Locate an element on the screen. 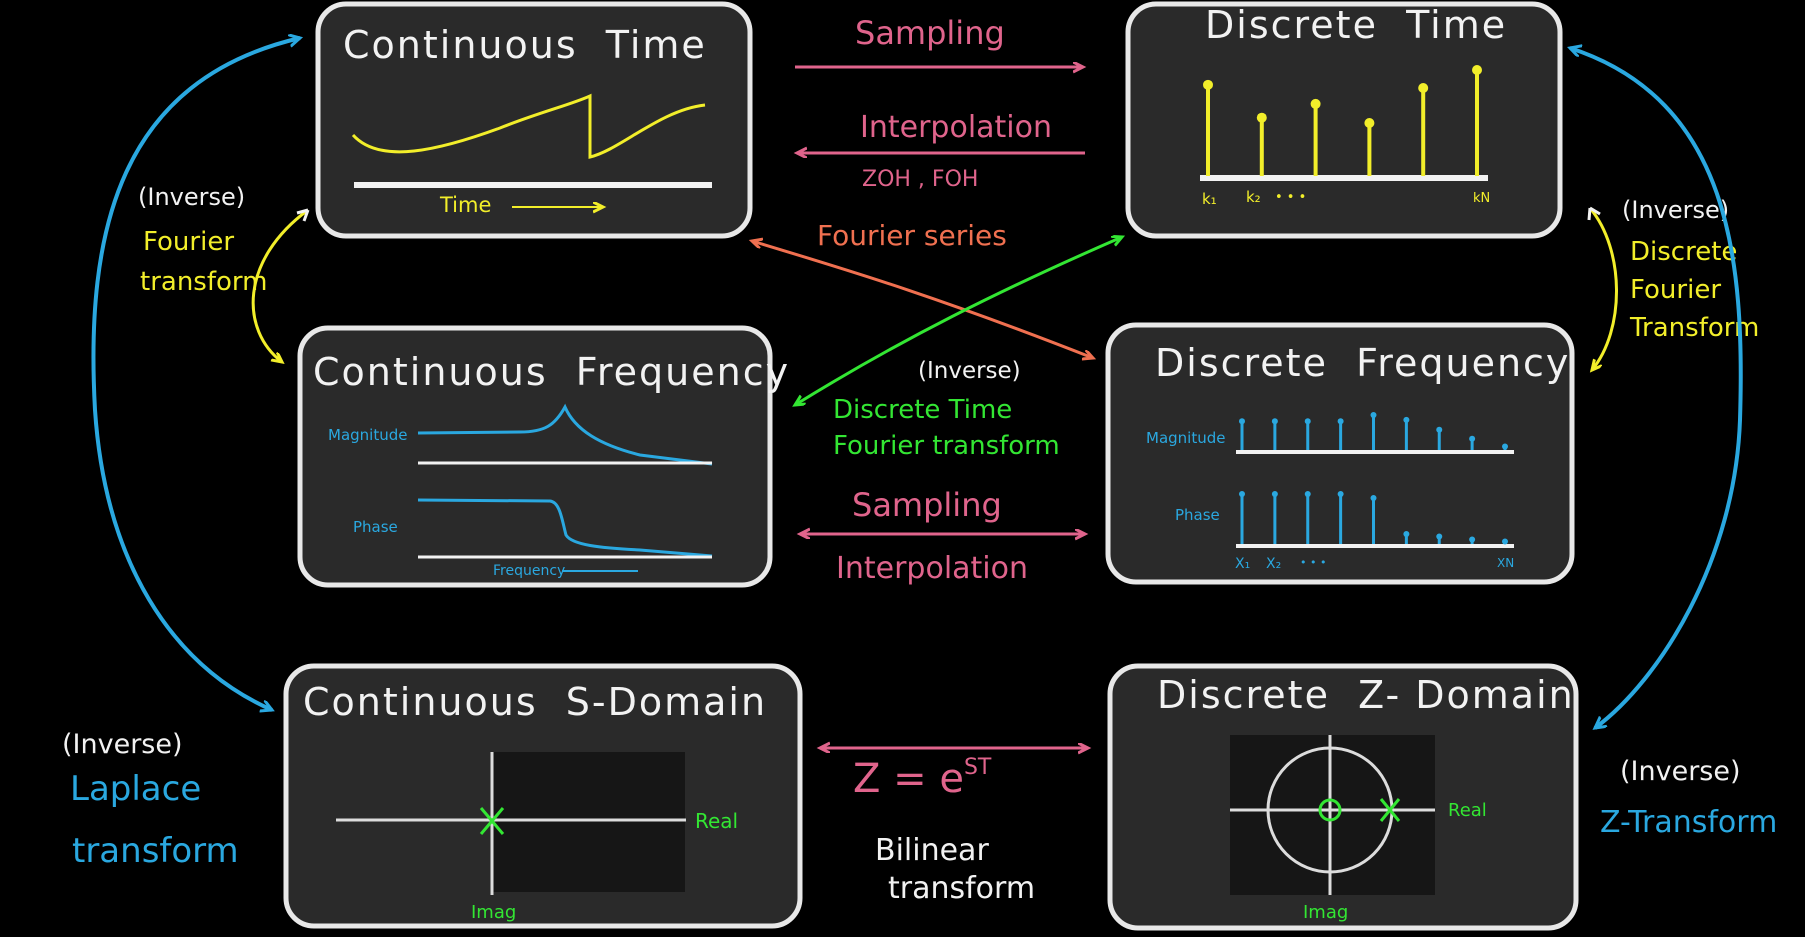 The height and width of the screenshot is (937, 1805). cf-phase-label: Phase is located at coordinates (375, 527).